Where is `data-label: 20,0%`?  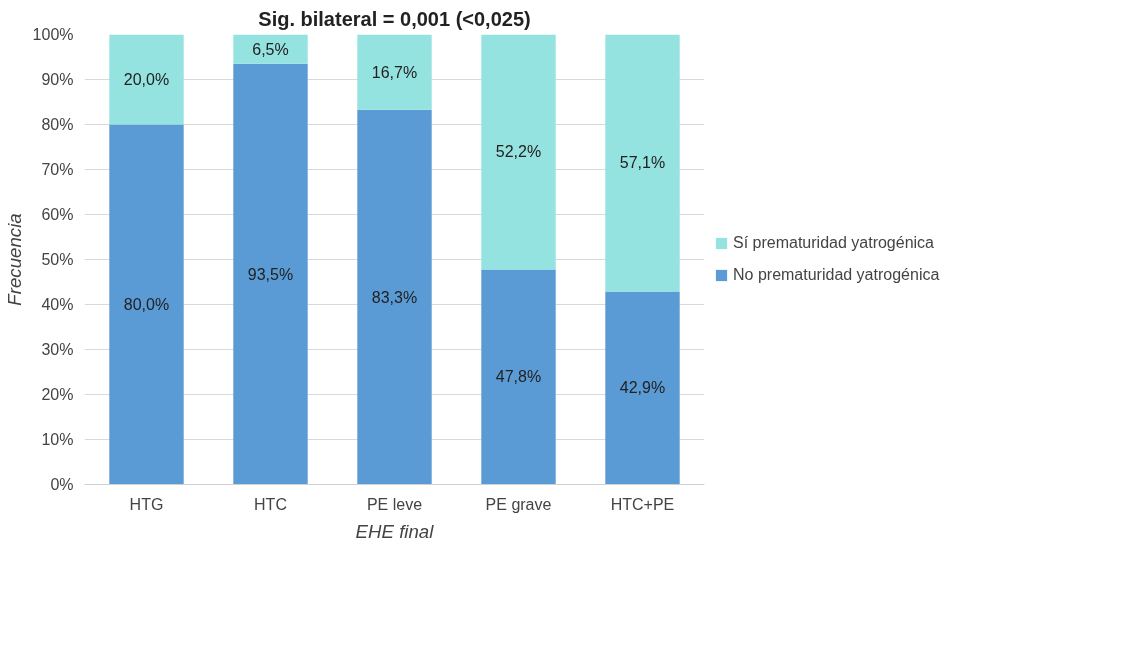
data-label: 20,0% is located at coordinates (146, 79).